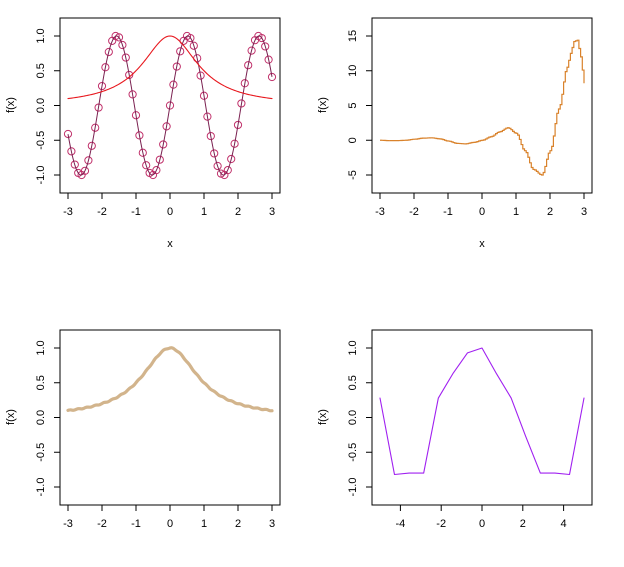 Image resolution: width=624 pixels, height=567 pixels. What do you see at coordinates (353, 71) in the screenshot?
I see `y-tick-label: 10` at bounding box center [353, 71].